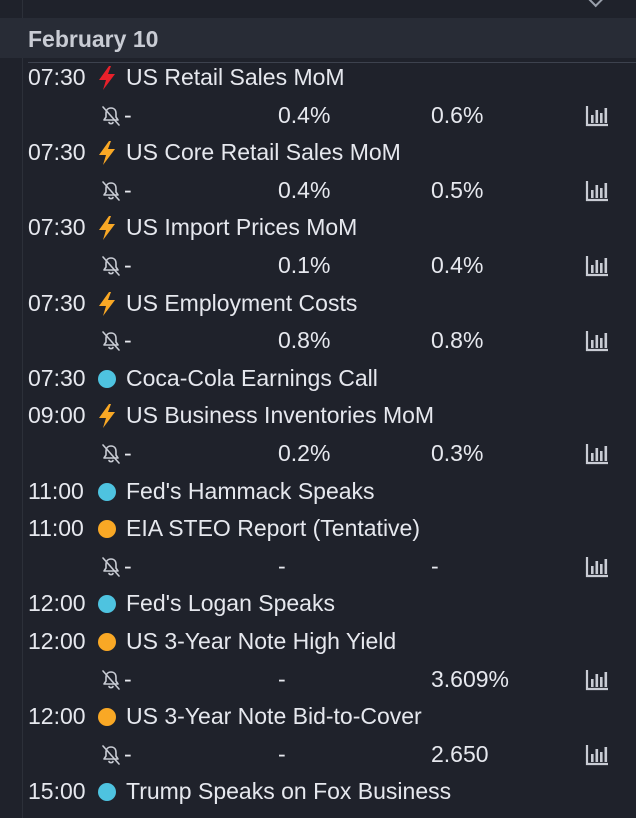 The height and width of the screenshot is (818, 636). Describe the element at coordinates (263, 152) in the screenshot. I see `event-title: US Core Retail Sales MoM` at that location.